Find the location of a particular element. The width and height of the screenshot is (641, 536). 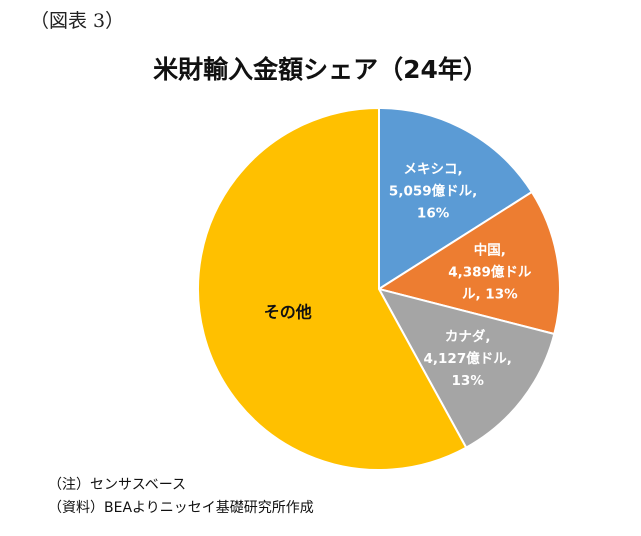

slice-label-2: カナダ, 4,127億ドル, 13% is located at coordinates (468, 358).